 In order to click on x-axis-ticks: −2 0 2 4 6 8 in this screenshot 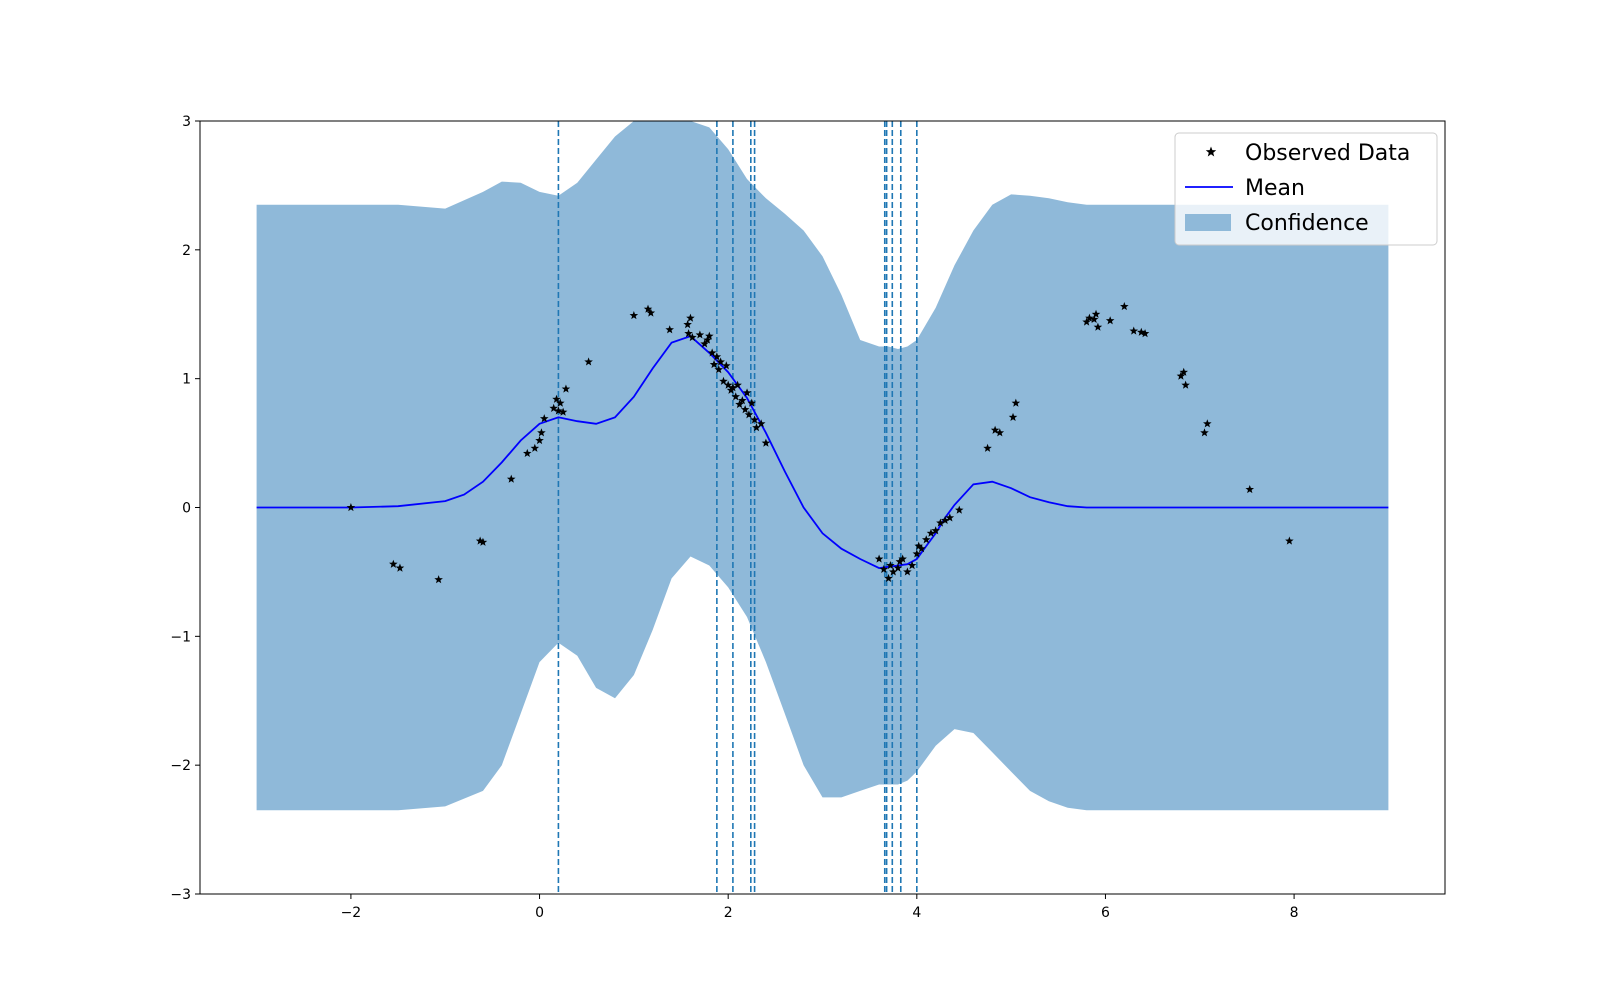, I will do `click(820, 907)`.